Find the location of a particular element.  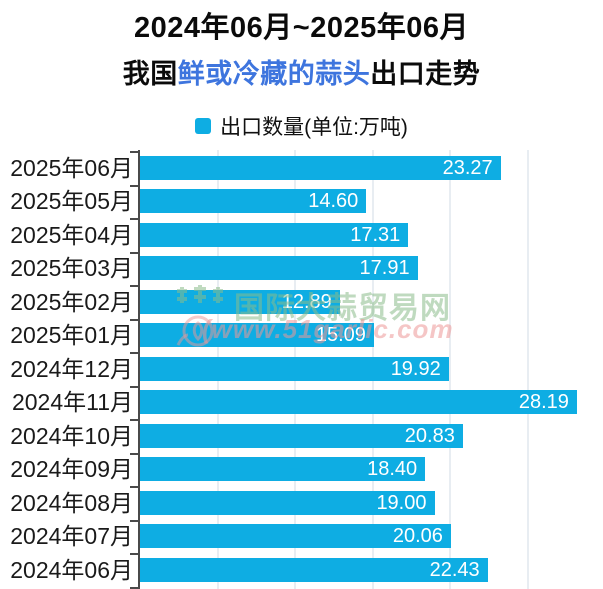

value-label: 19.92 is located at coordinates (415, 368).